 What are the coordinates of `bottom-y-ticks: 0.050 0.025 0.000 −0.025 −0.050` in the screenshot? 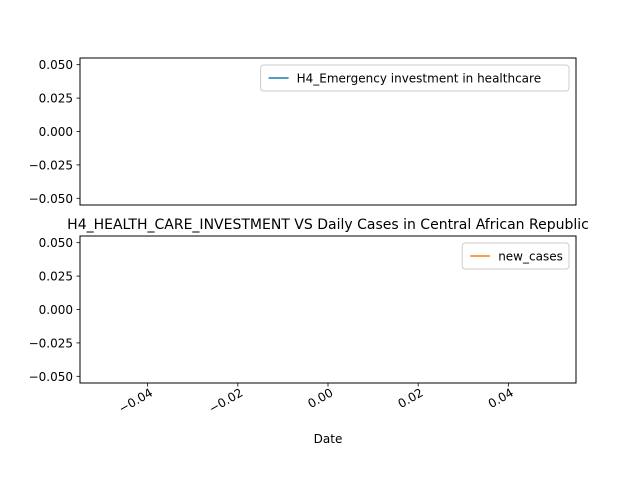 It's located at (54, 310).